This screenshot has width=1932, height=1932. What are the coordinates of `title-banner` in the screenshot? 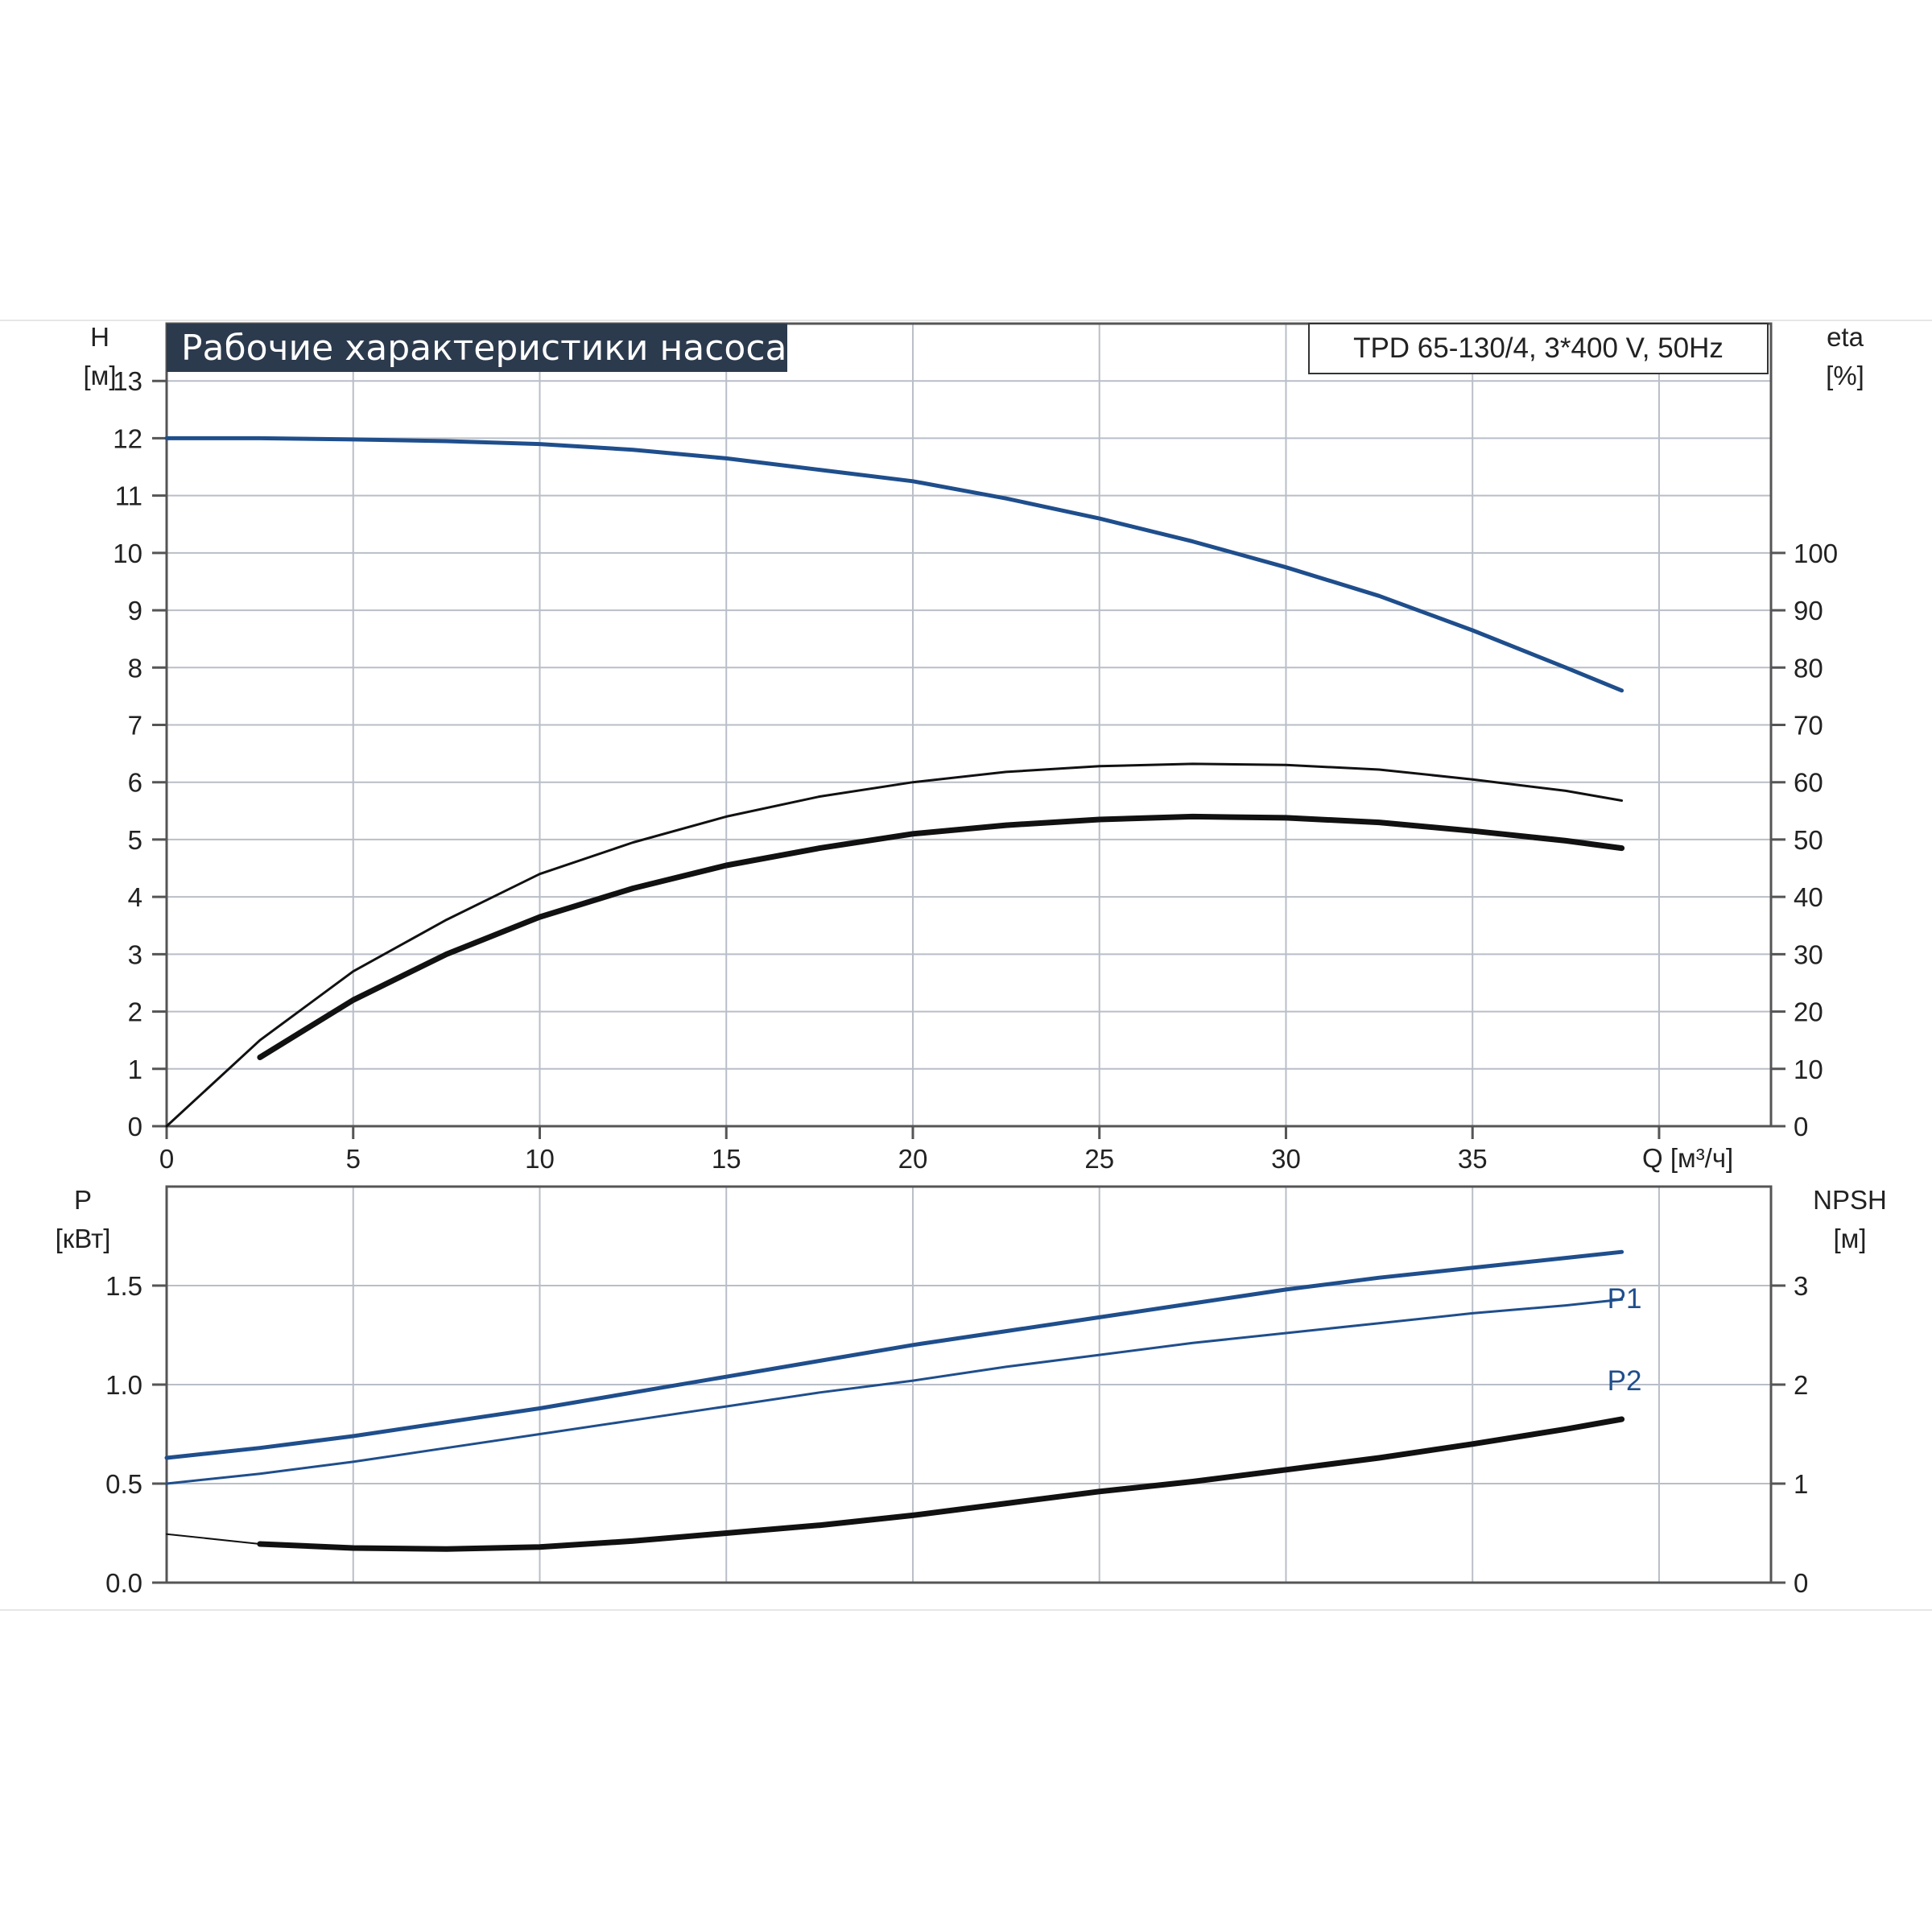 It's located at (477, 348).